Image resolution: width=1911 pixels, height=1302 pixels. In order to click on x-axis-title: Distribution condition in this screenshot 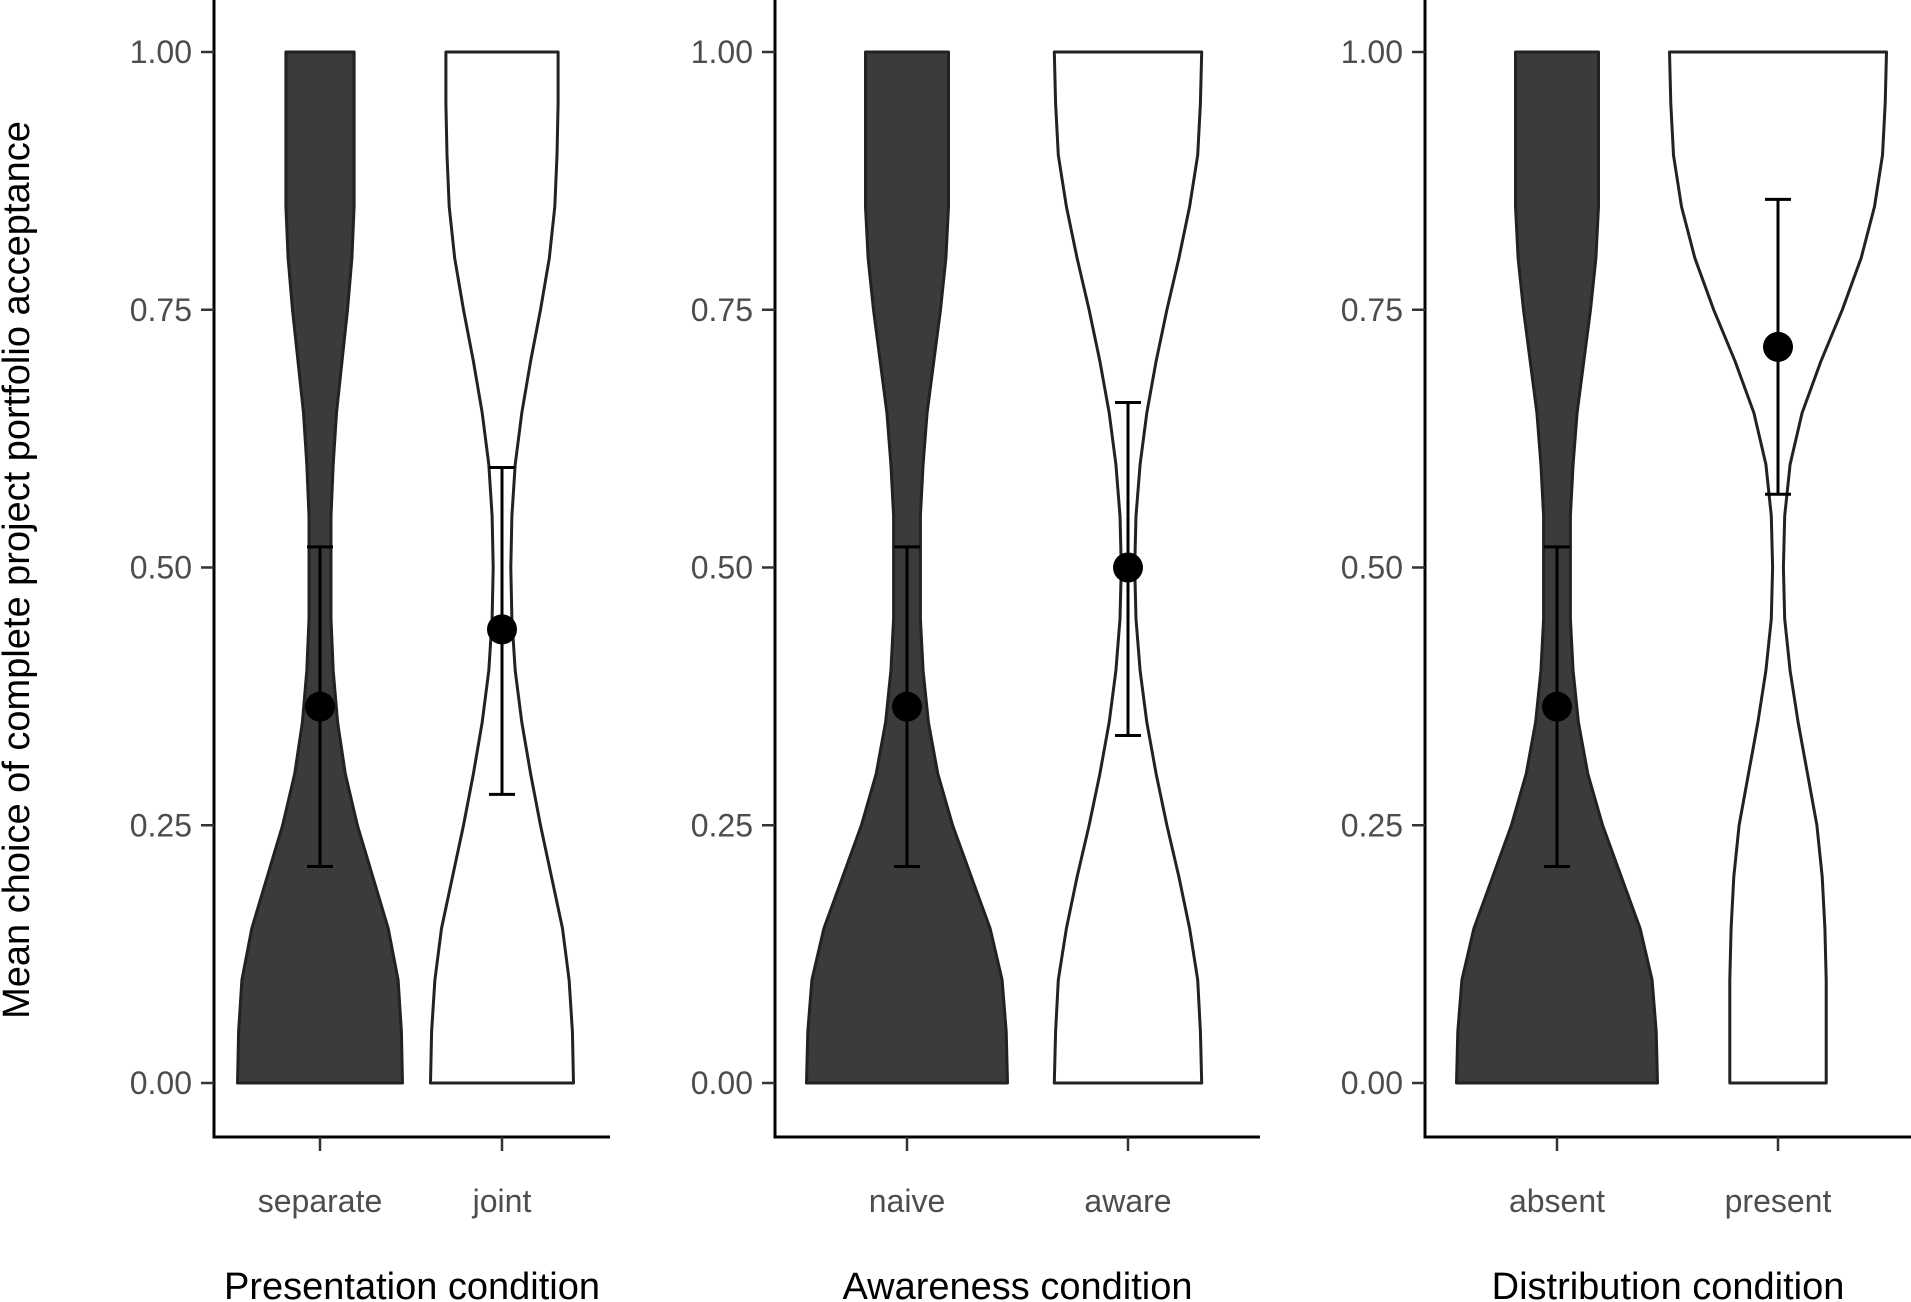, I will do `click(1668, 1284)`.